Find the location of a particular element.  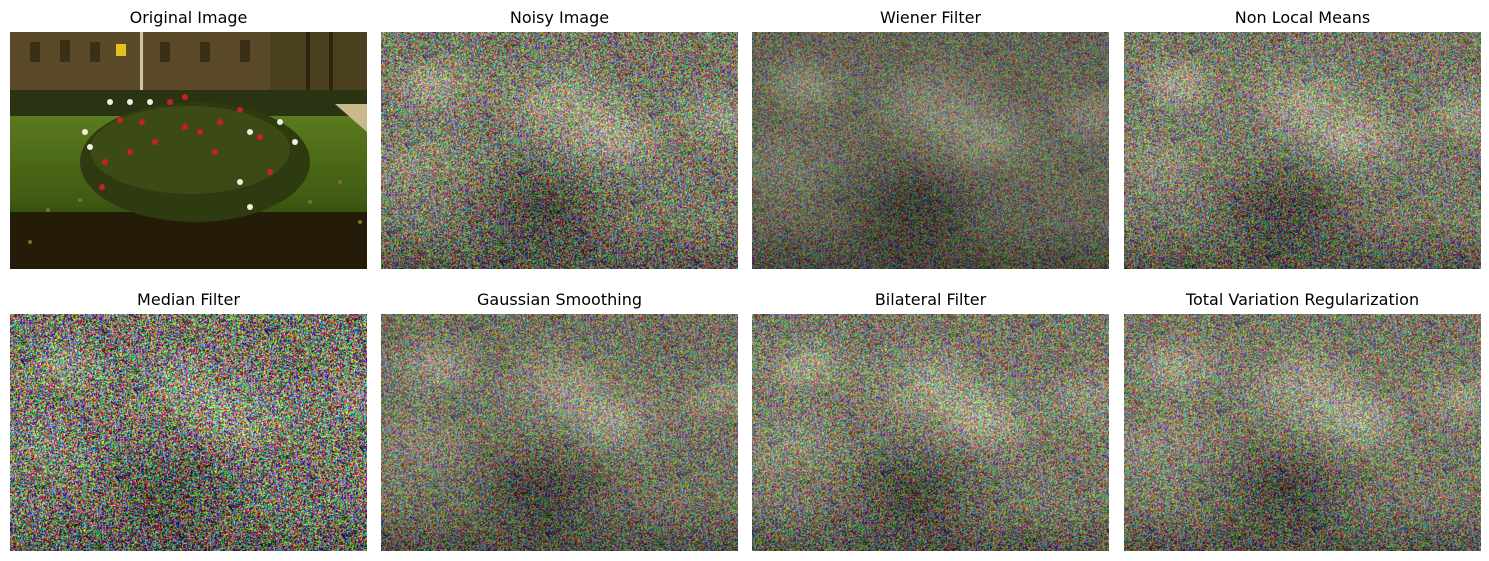

bilateral-image is located at coordinates (930, 432).